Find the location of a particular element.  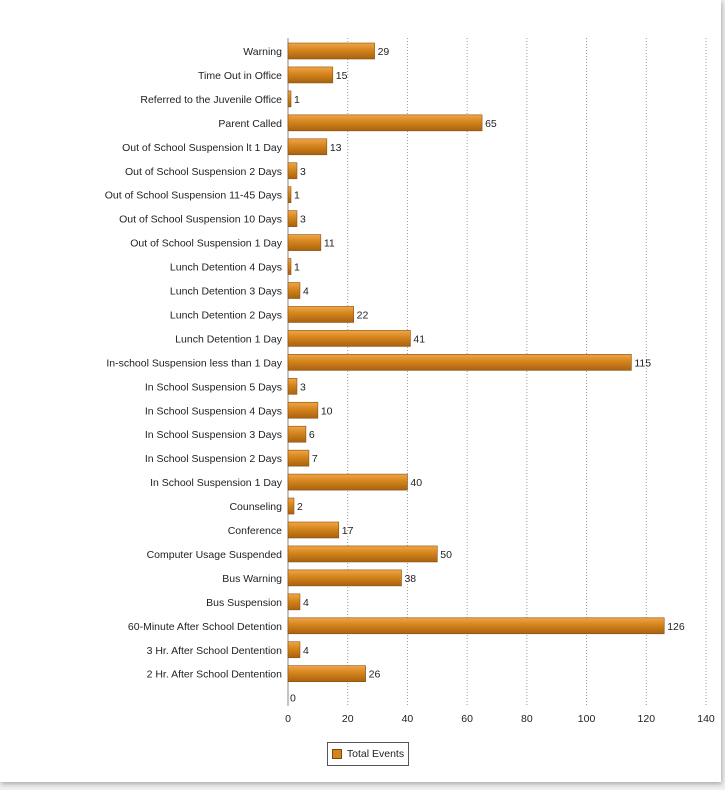

value-label: 126 is located at coordinates (676, 627).